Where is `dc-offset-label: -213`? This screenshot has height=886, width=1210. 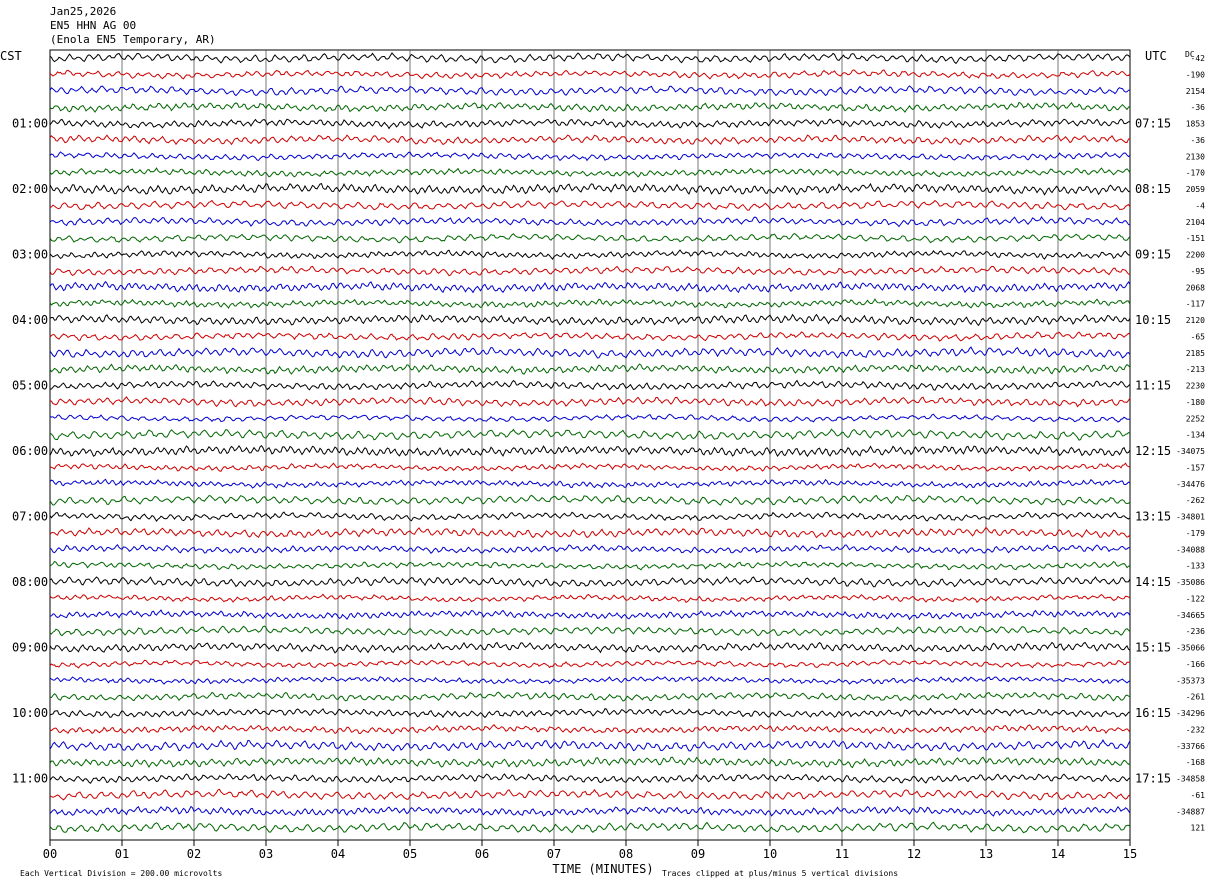
dc-offset-label: -213 is located at coordinates (1195, 369).